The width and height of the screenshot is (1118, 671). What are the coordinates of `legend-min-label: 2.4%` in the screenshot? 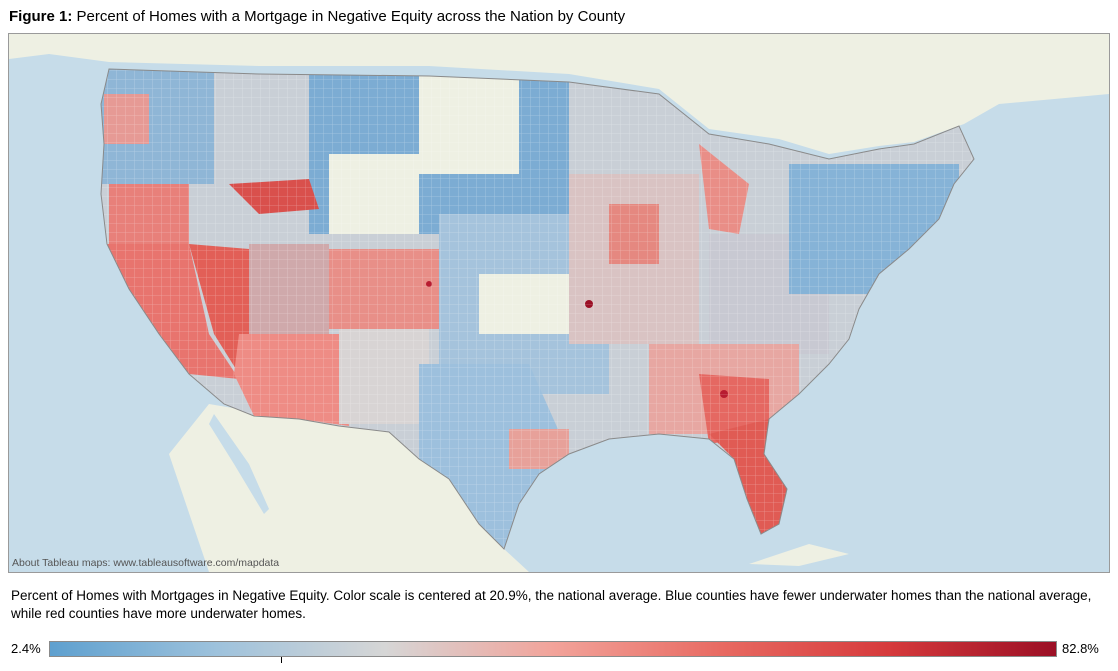 It's located at (26, 648).